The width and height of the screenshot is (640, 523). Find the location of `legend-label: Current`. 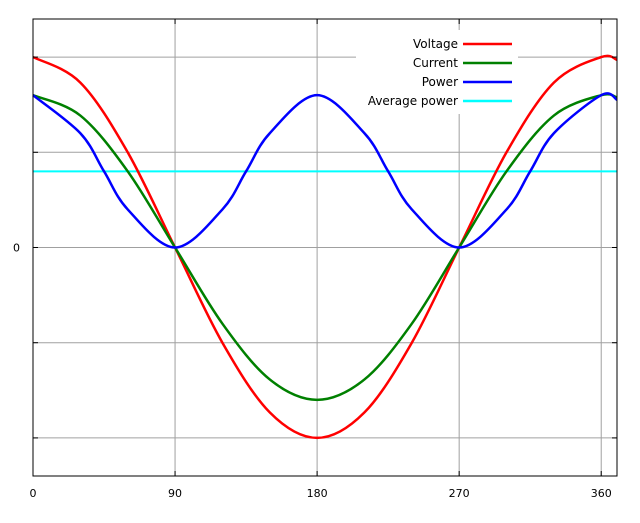

legend-label: Current is located at coordinates (435, 63).